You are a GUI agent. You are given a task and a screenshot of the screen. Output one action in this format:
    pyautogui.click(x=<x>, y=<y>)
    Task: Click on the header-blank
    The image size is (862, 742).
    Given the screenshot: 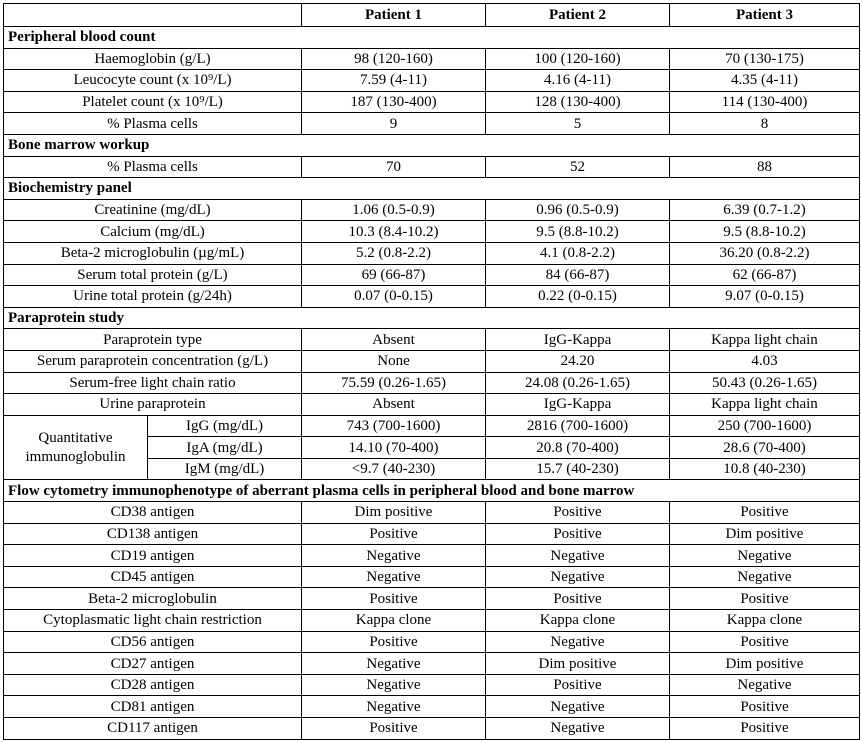 What is the action you would take?
    pyautogui.click(x=152, y=15)
    